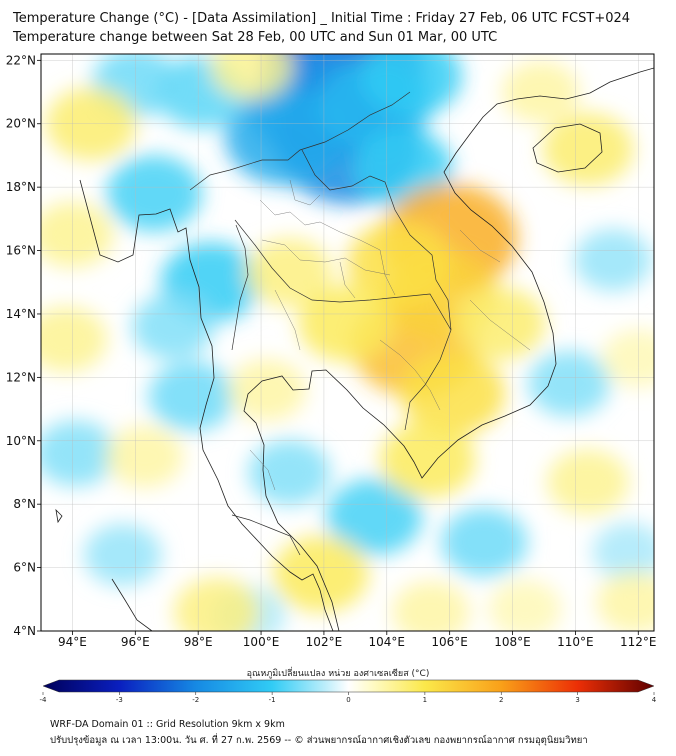 The width and height of the screenshot is (676, 756). I want to click on y-tick-label: 20°N, so click(21, 124).